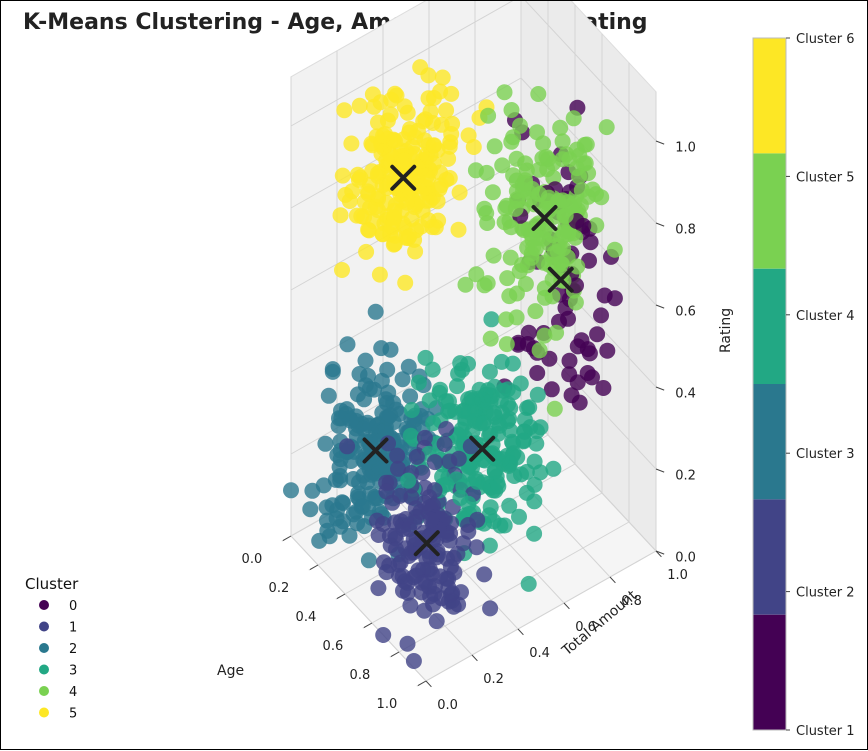 Image resolution: width=868 pixels, height=751 pixels. I want to click on legend-label-5: 5, so click(73, 714).